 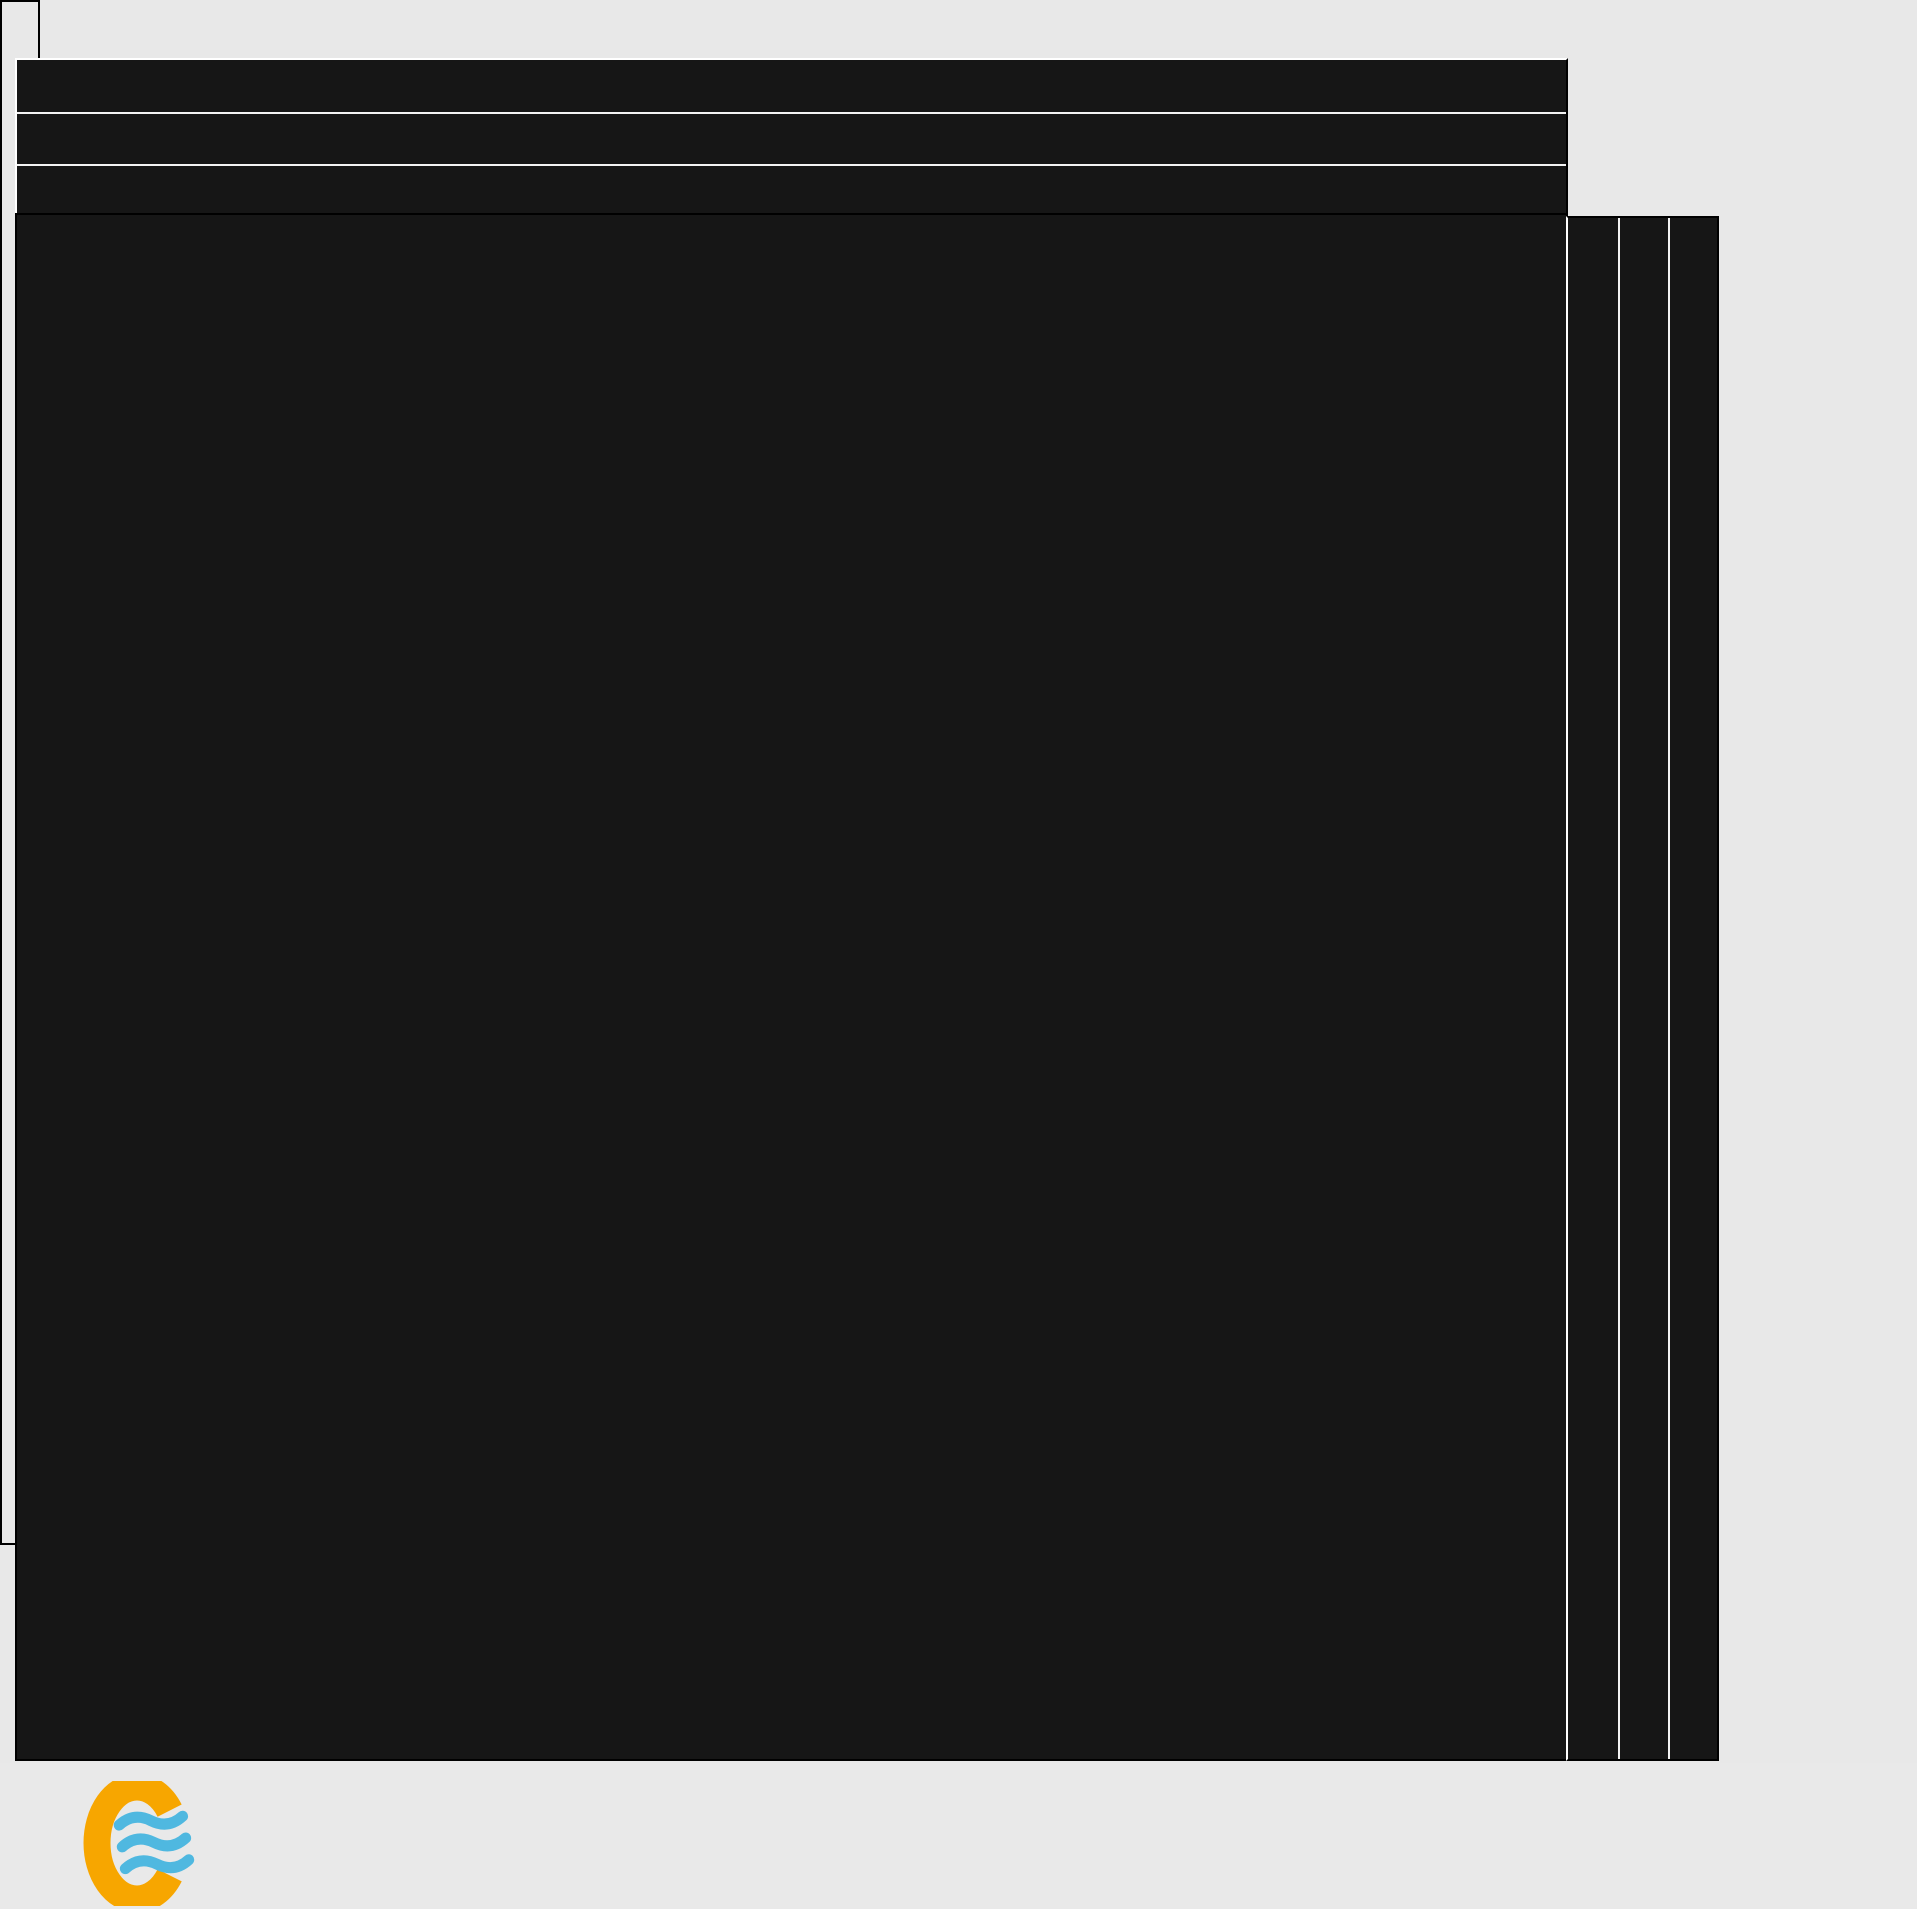 What do you see at coordinates (895, 1836) in the screenshot?
I see `economia-coat-of-arms-icon` at bounding box center [895, 1836].